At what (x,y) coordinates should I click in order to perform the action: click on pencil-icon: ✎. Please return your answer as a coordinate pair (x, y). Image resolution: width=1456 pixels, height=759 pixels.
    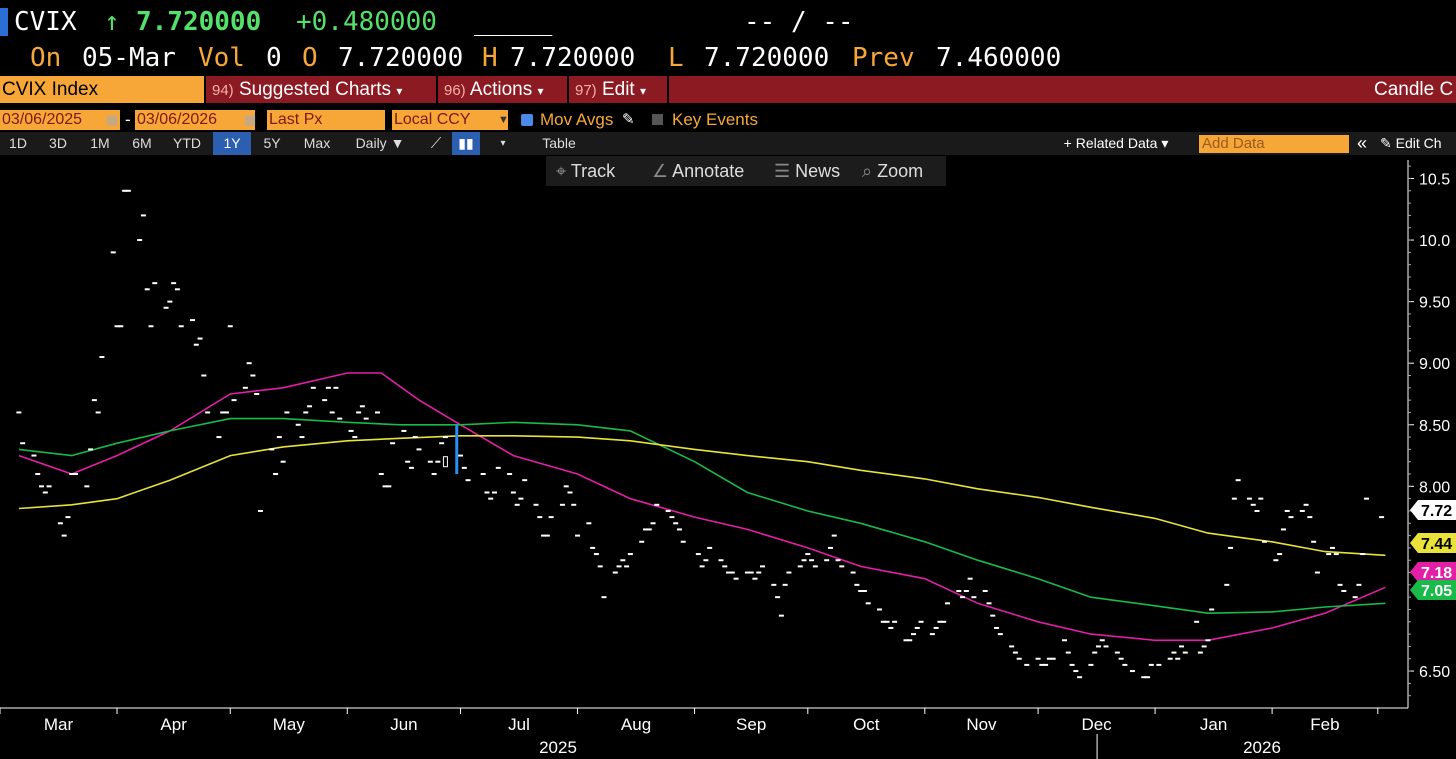
    Looking at the image, I should click on (628, 119).